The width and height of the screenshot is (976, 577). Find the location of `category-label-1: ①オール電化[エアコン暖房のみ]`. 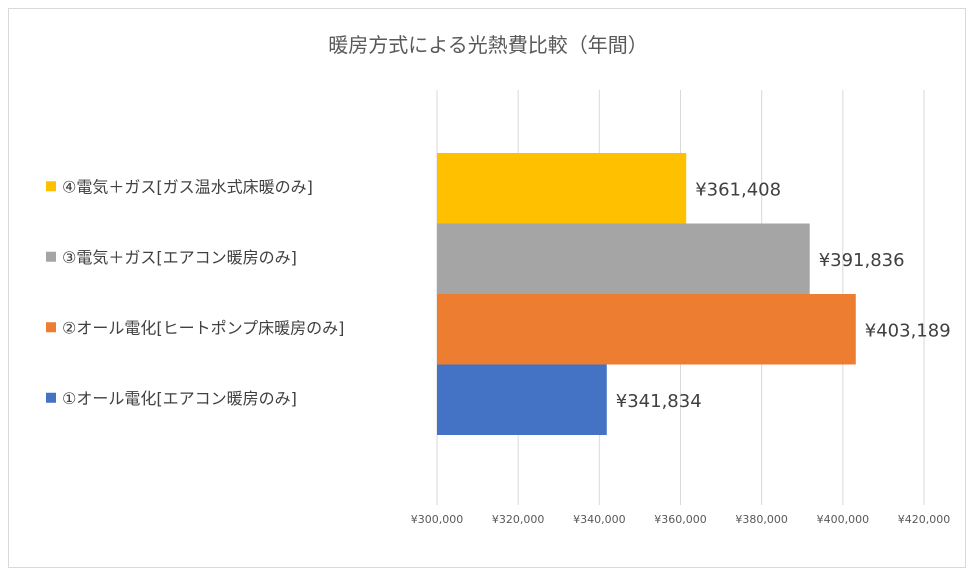

category-label-1: ①オール電化[エアコン暖房のみ] is located at coordinates (179, 398).